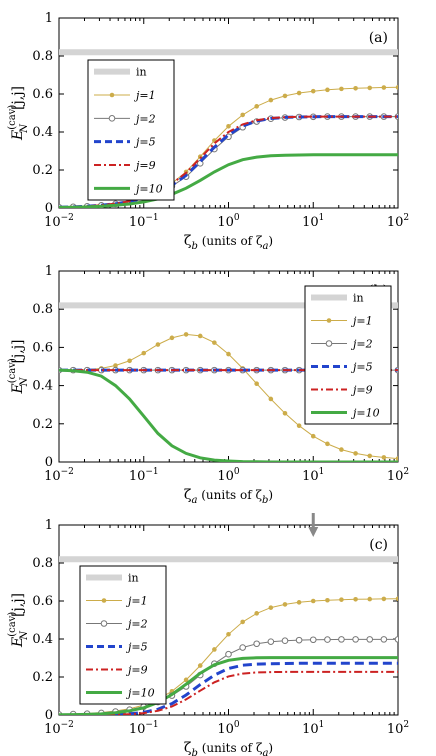  I want to click on y-tick-label: 0.6, so click(42, 601).